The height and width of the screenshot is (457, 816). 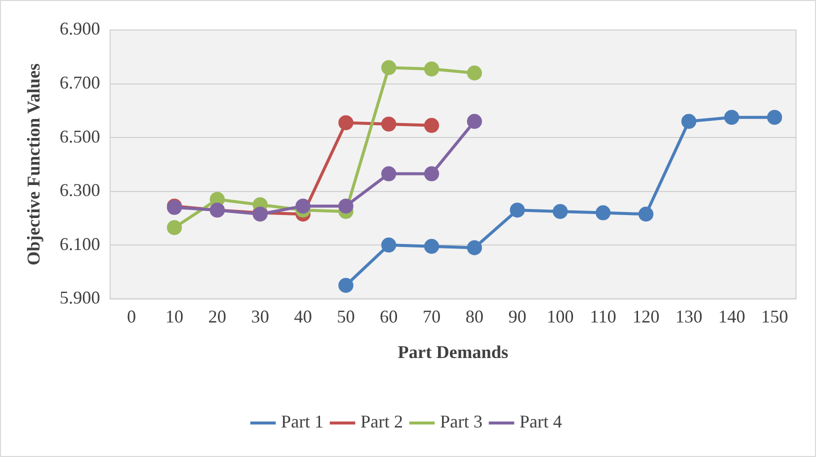 What do you see at coordinates (431, 316) in the screenshot?
I see `x-tick-label: 70` at bounding box center [431, 316].